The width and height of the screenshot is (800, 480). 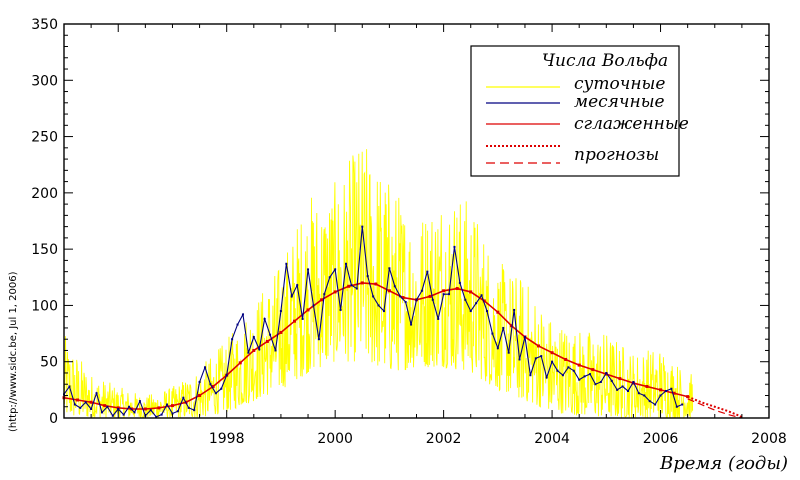 What do you see at coordinates (44, 250) in the screenshot?
I see `y-tick-label: 150` at bounding box center [44, 250].